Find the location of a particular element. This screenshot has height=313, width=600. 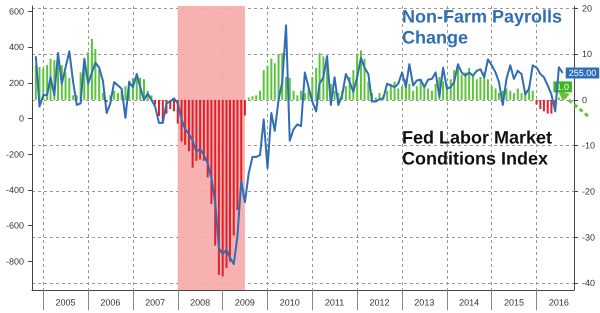

x-tick-label: 2016 is located at coordinates (558, 303).